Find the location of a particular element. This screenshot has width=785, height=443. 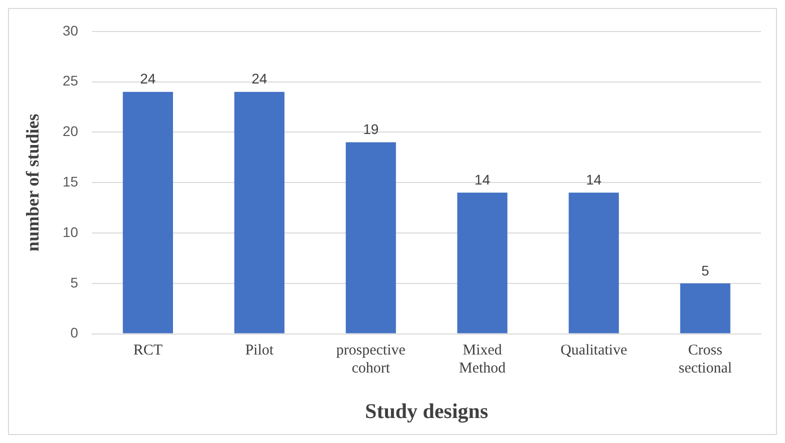

y-tick-label: 15 is located at coordinates (70, 181).